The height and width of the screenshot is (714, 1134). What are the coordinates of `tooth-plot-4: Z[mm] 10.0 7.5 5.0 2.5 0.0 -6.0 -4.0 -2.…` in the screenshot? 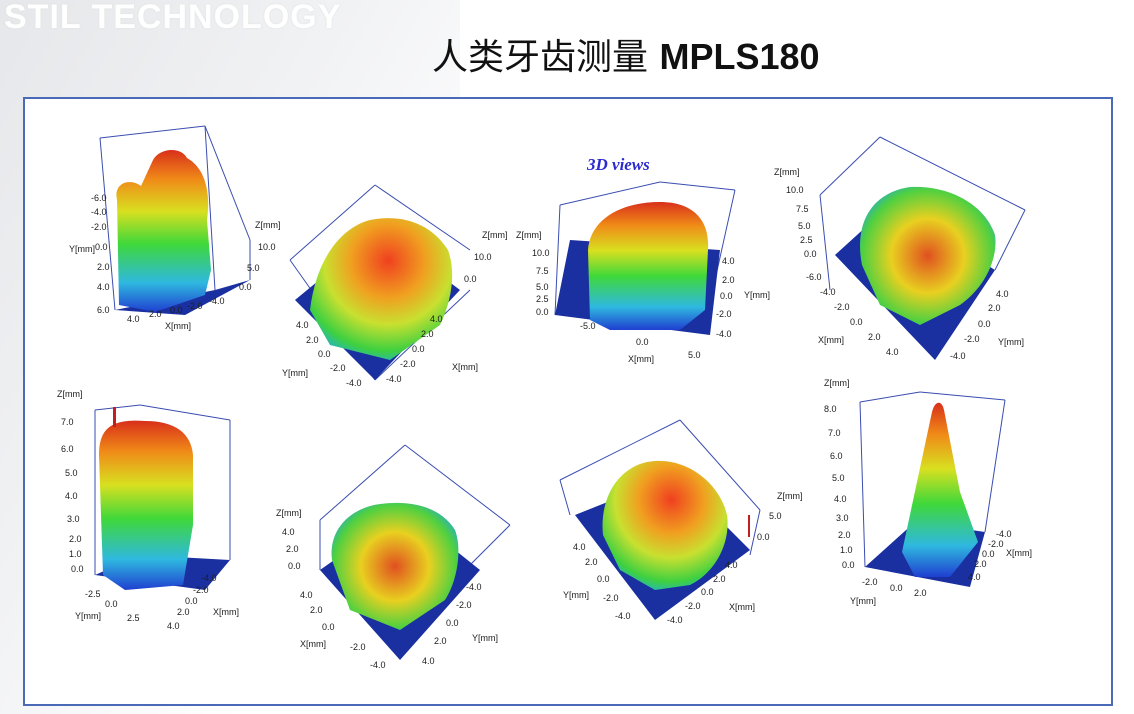 It's located at (900, 248).